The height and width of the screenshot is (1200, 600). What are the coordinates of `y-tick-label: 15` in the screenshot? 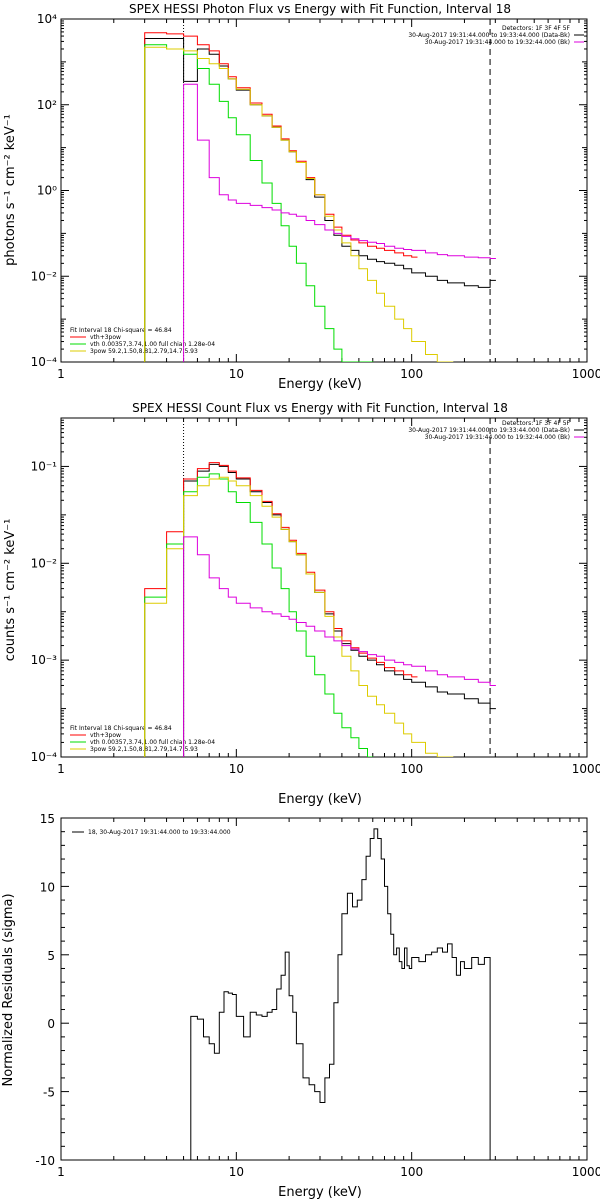 It's located at (47, 819).